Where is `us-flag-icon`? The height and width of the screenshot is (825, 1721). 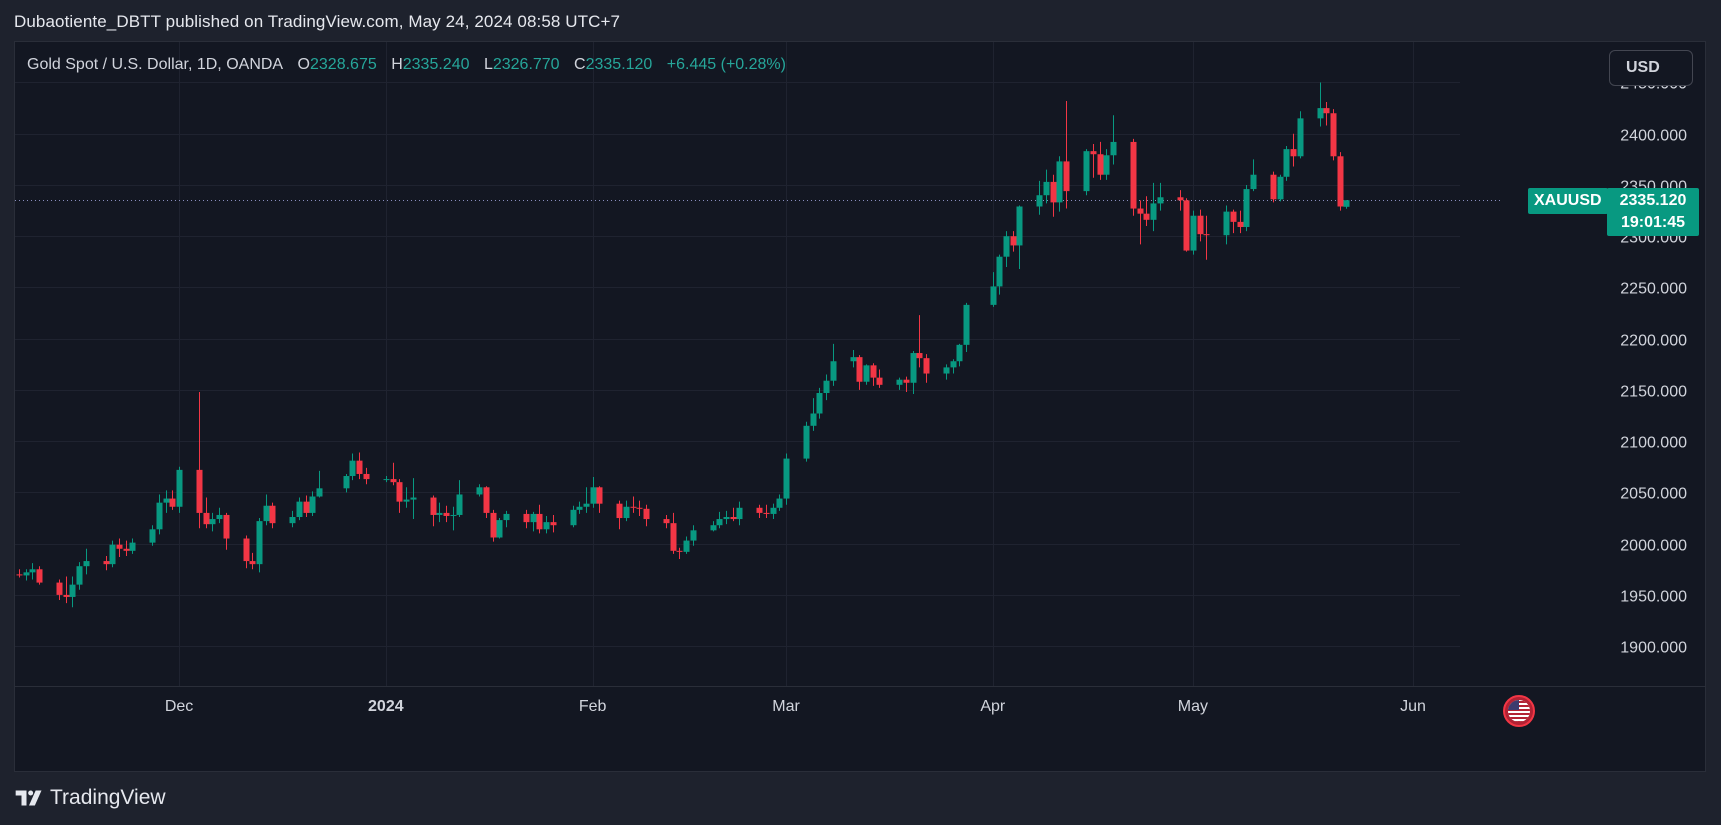 us-flag-icon is located at coordinates (1519, 711).